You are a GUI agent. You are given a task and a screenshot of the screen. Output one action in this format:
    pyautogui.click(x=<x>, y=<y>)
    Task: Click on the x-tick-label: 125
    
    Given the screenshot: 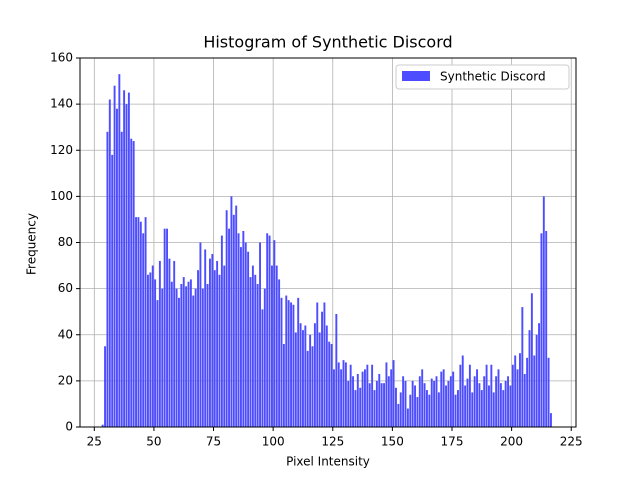 What is the action you would take?
    pyautogui.click(x=332, y=442)
    